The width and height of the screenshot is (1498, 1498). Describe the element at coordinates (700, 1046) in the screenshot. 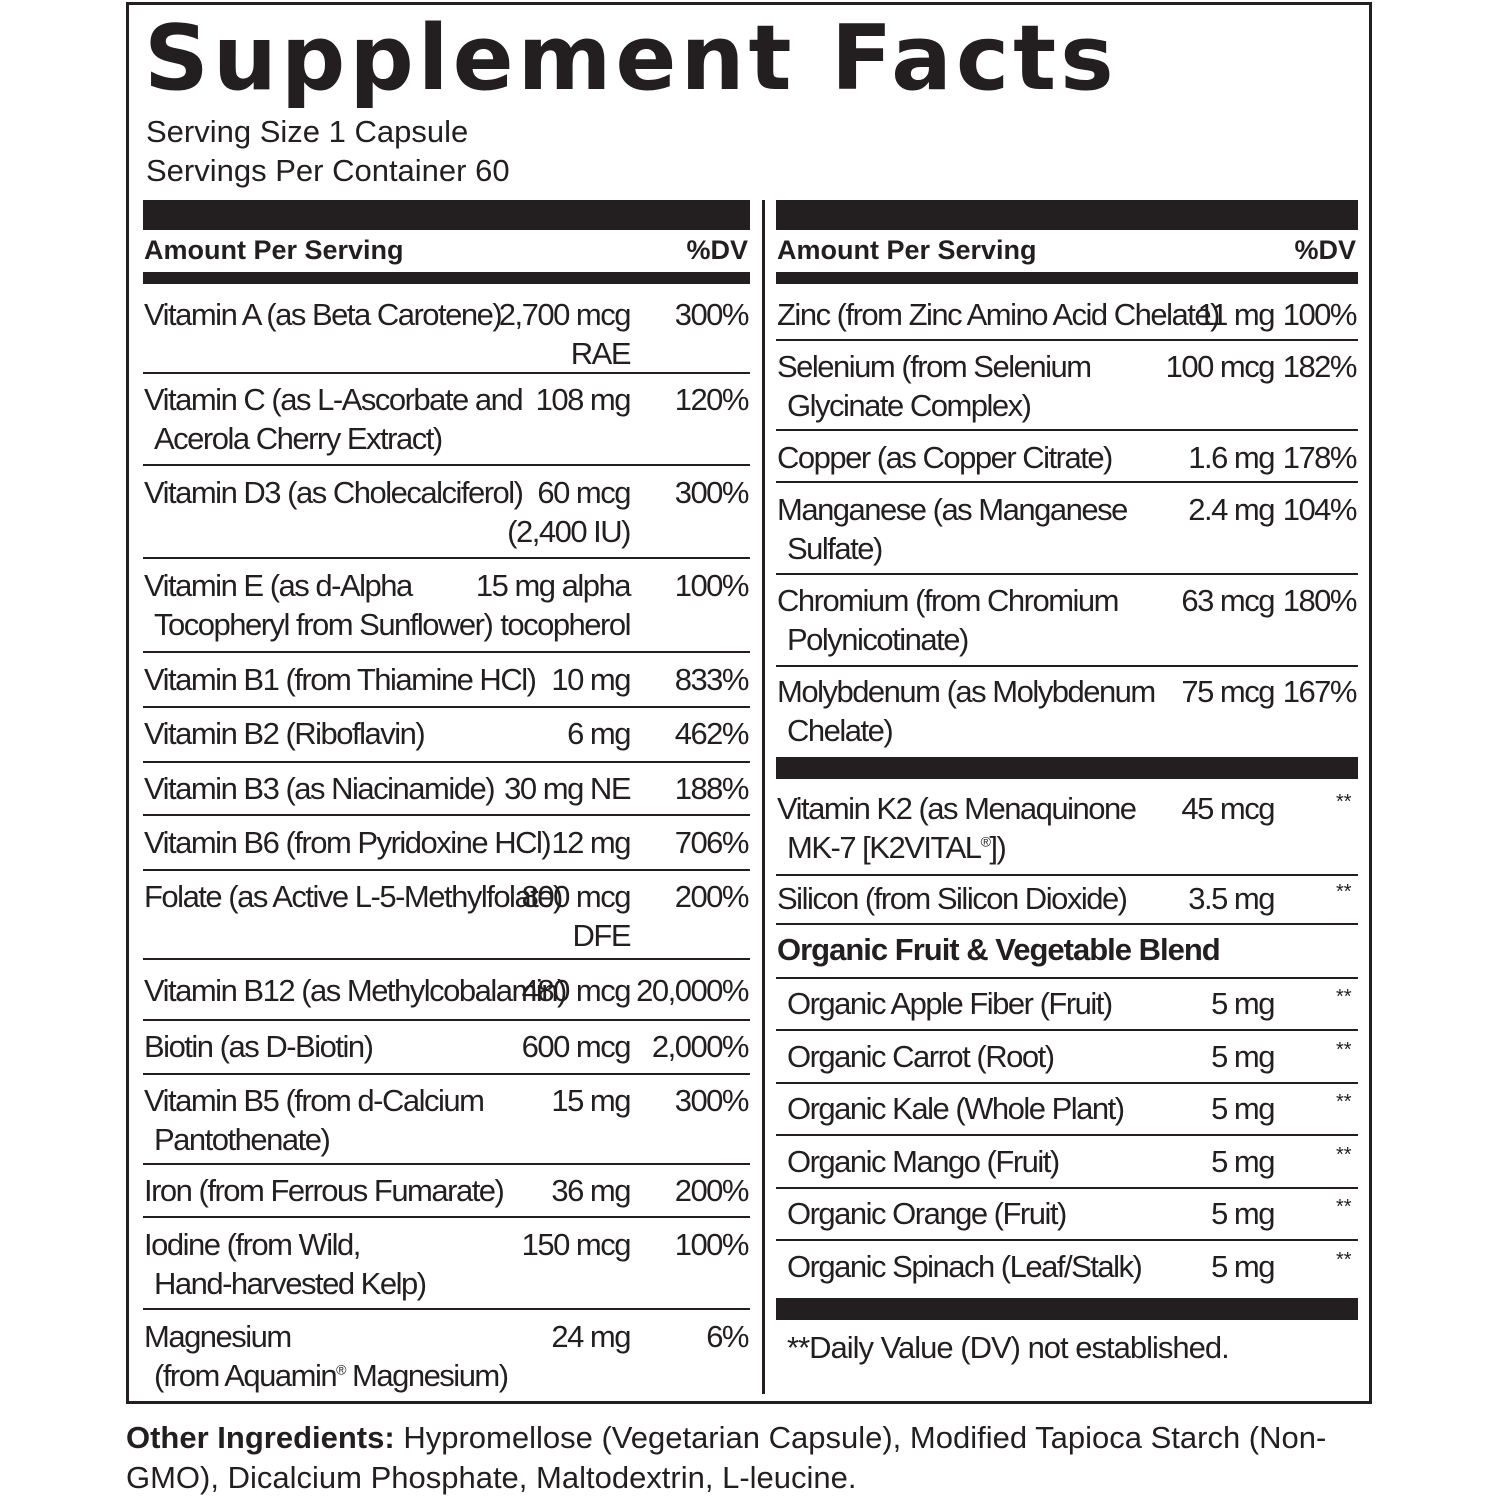

I see `nutrient-dv: 2,000%` at that location.